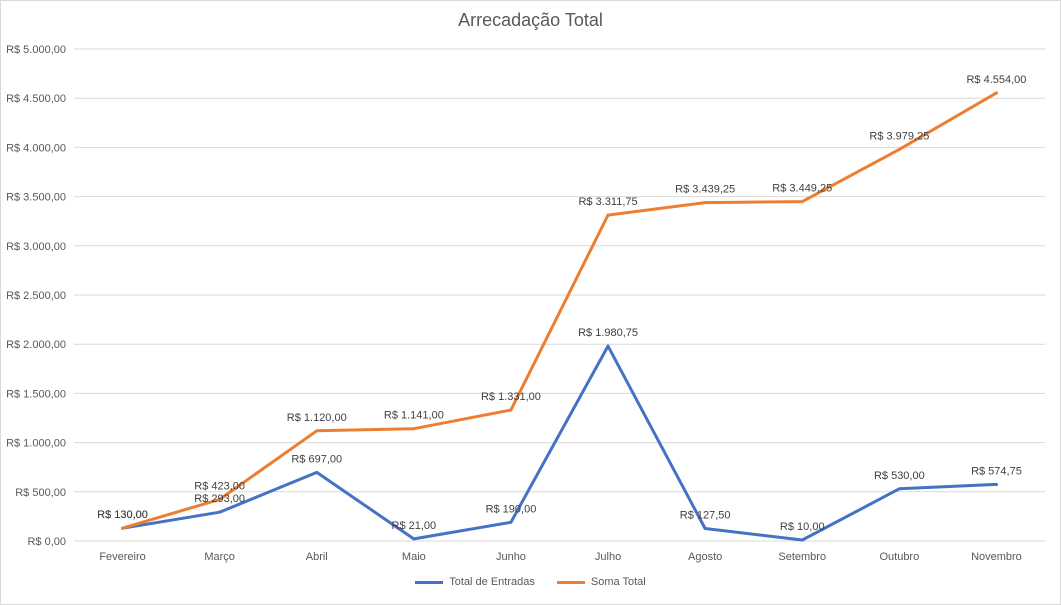 This screenshot has height=605, width=1061. I want to click on y-tick-label: R$ 2.000,00, so click(36, 345).